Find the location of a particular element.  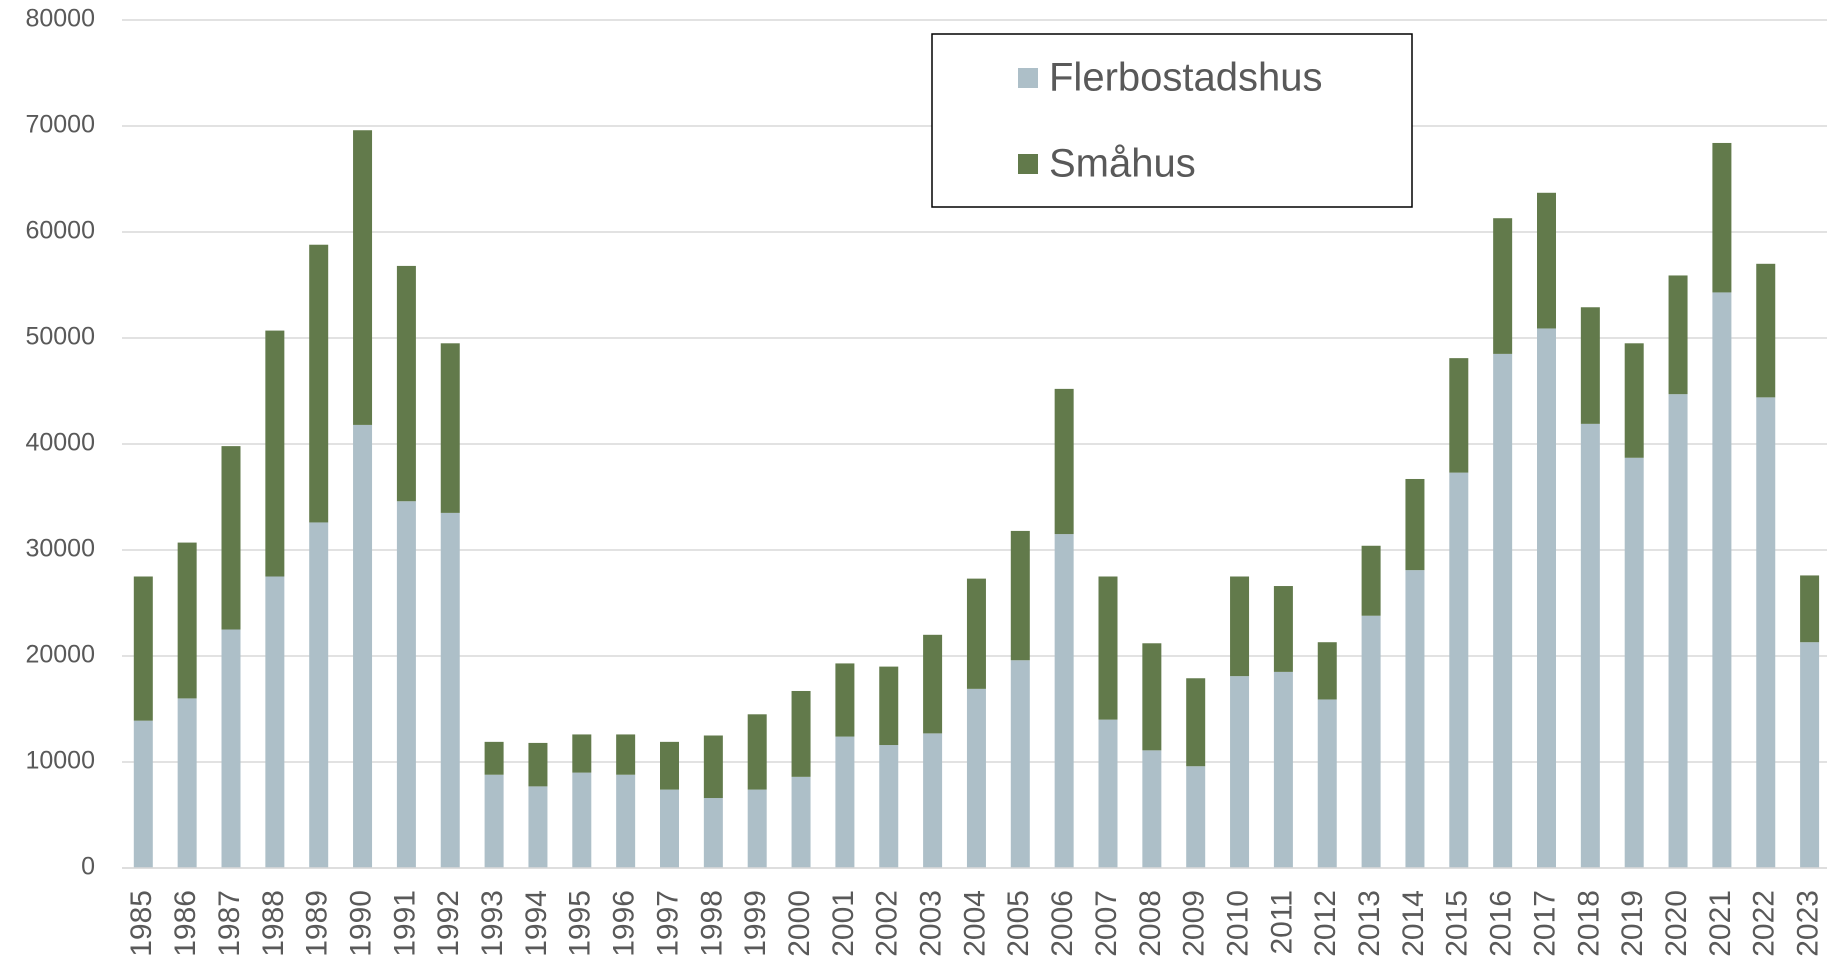

x-tick-label: 2015 is located at coordinates (1457, 923).